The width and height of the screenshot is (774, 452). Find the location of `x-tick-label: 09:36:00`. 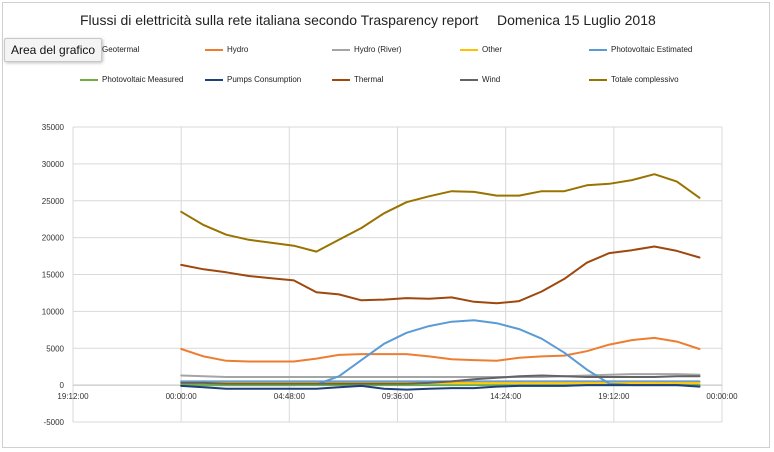

x-tick-label: 09:36:00 is located at coordinates (398, 396).